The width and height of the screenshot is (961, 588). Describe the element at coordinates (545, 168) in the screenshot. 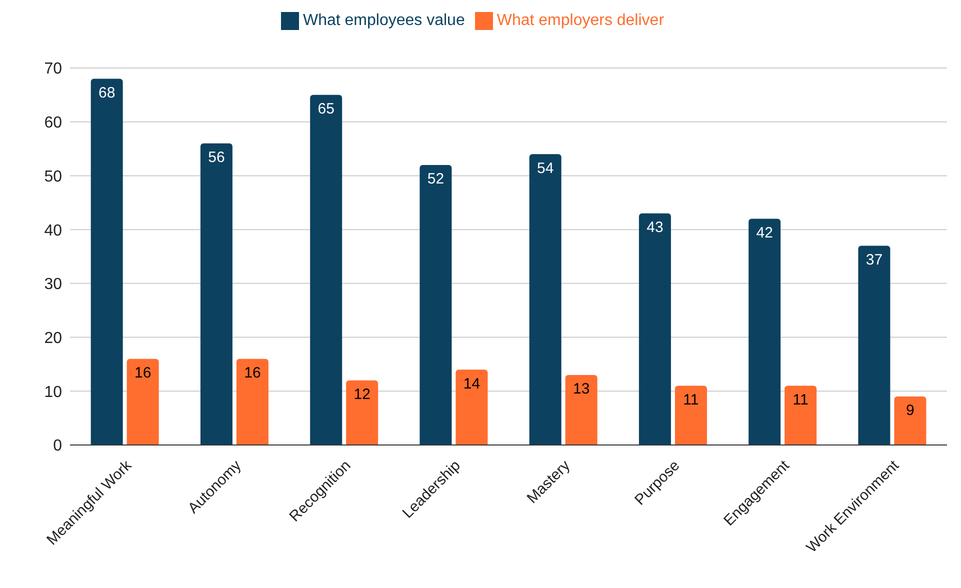

I see `data-label: 54` at that location.